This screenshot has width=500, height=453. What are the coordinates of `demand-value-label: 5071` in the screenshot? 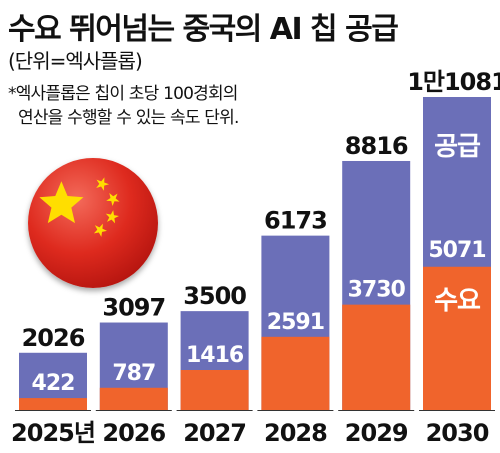 It's located at (456, 250).